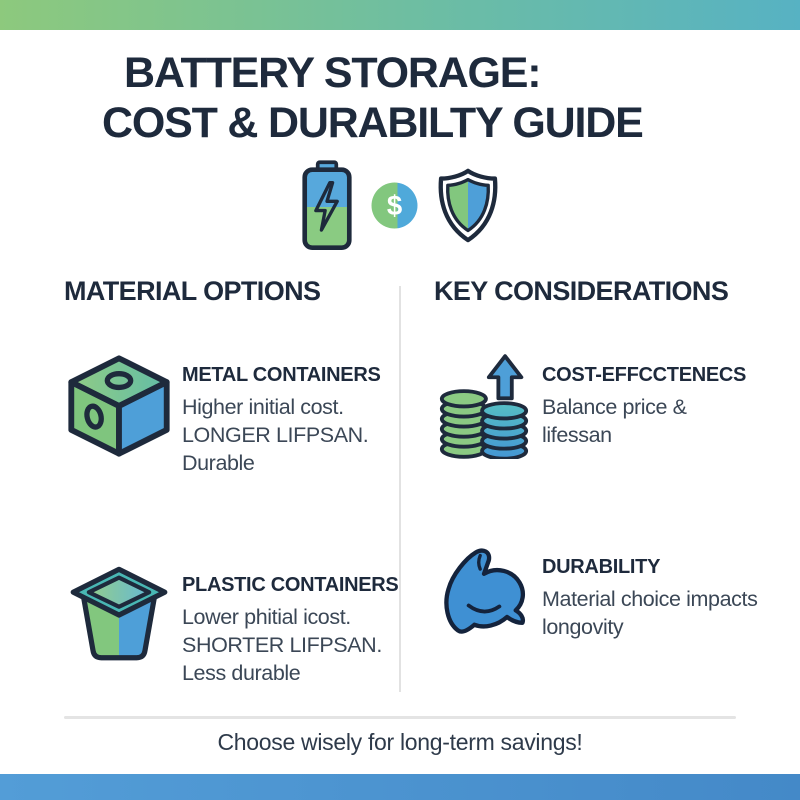 The width and height of the screenshot is (800, 800). I want to click on dollar-circle-icon: $, so click(394, 205).